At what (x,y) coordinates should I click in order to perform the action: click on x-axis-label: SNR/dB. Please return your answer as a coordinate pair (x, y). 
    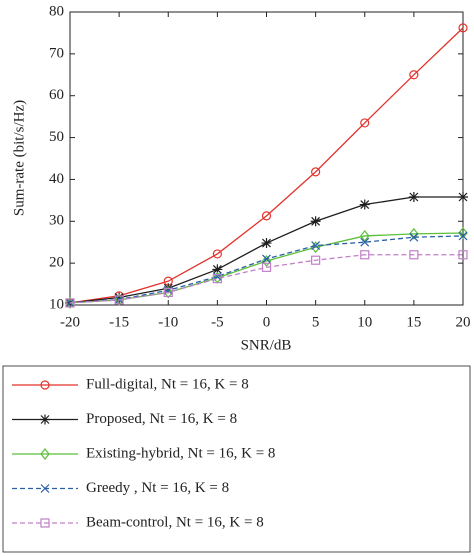
    Looking at the image, I should click on (266, 345).